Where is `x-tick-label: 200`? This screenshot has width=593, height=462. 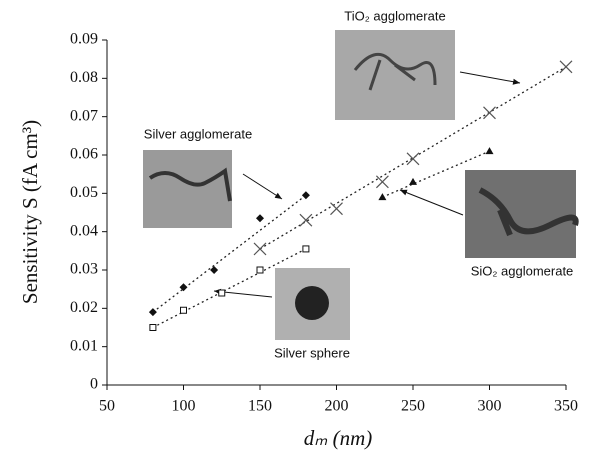 x-tick-label: 200 is located at coordinates (337, 406).